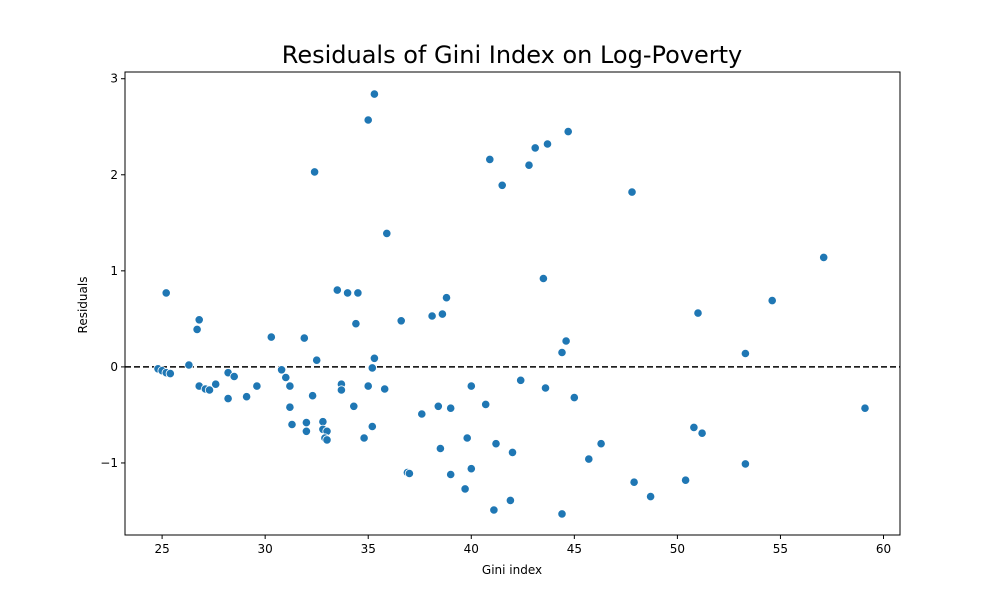 This screenshot has height=600, width=1000. What do you see at coordinates (114, 175) in the screenshot?
I see `y-tick-label: 2` at bounding box center [114, 175].